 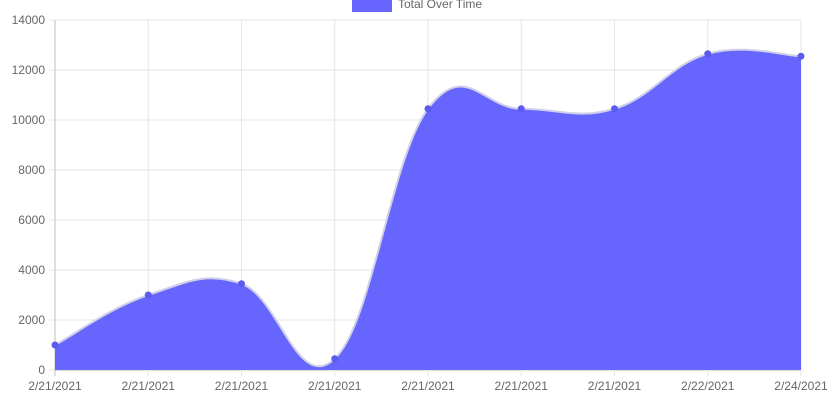 What do you see at coordinates (29, 70) in the screenshot?
I see `y-tick-label: 12000` at bounding box center [29, 70].